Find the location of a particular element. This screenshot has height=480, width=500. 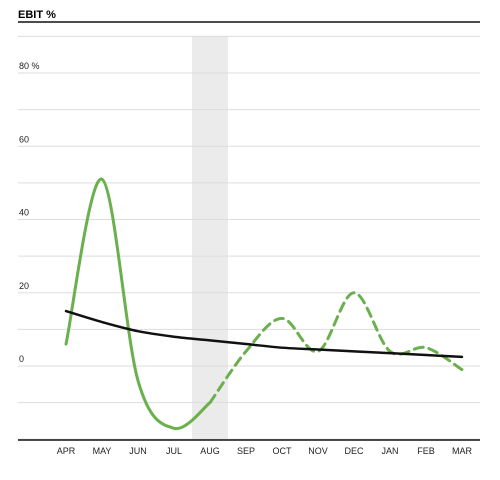

x-tick-label: OCT is located at coordinates (283, 451).